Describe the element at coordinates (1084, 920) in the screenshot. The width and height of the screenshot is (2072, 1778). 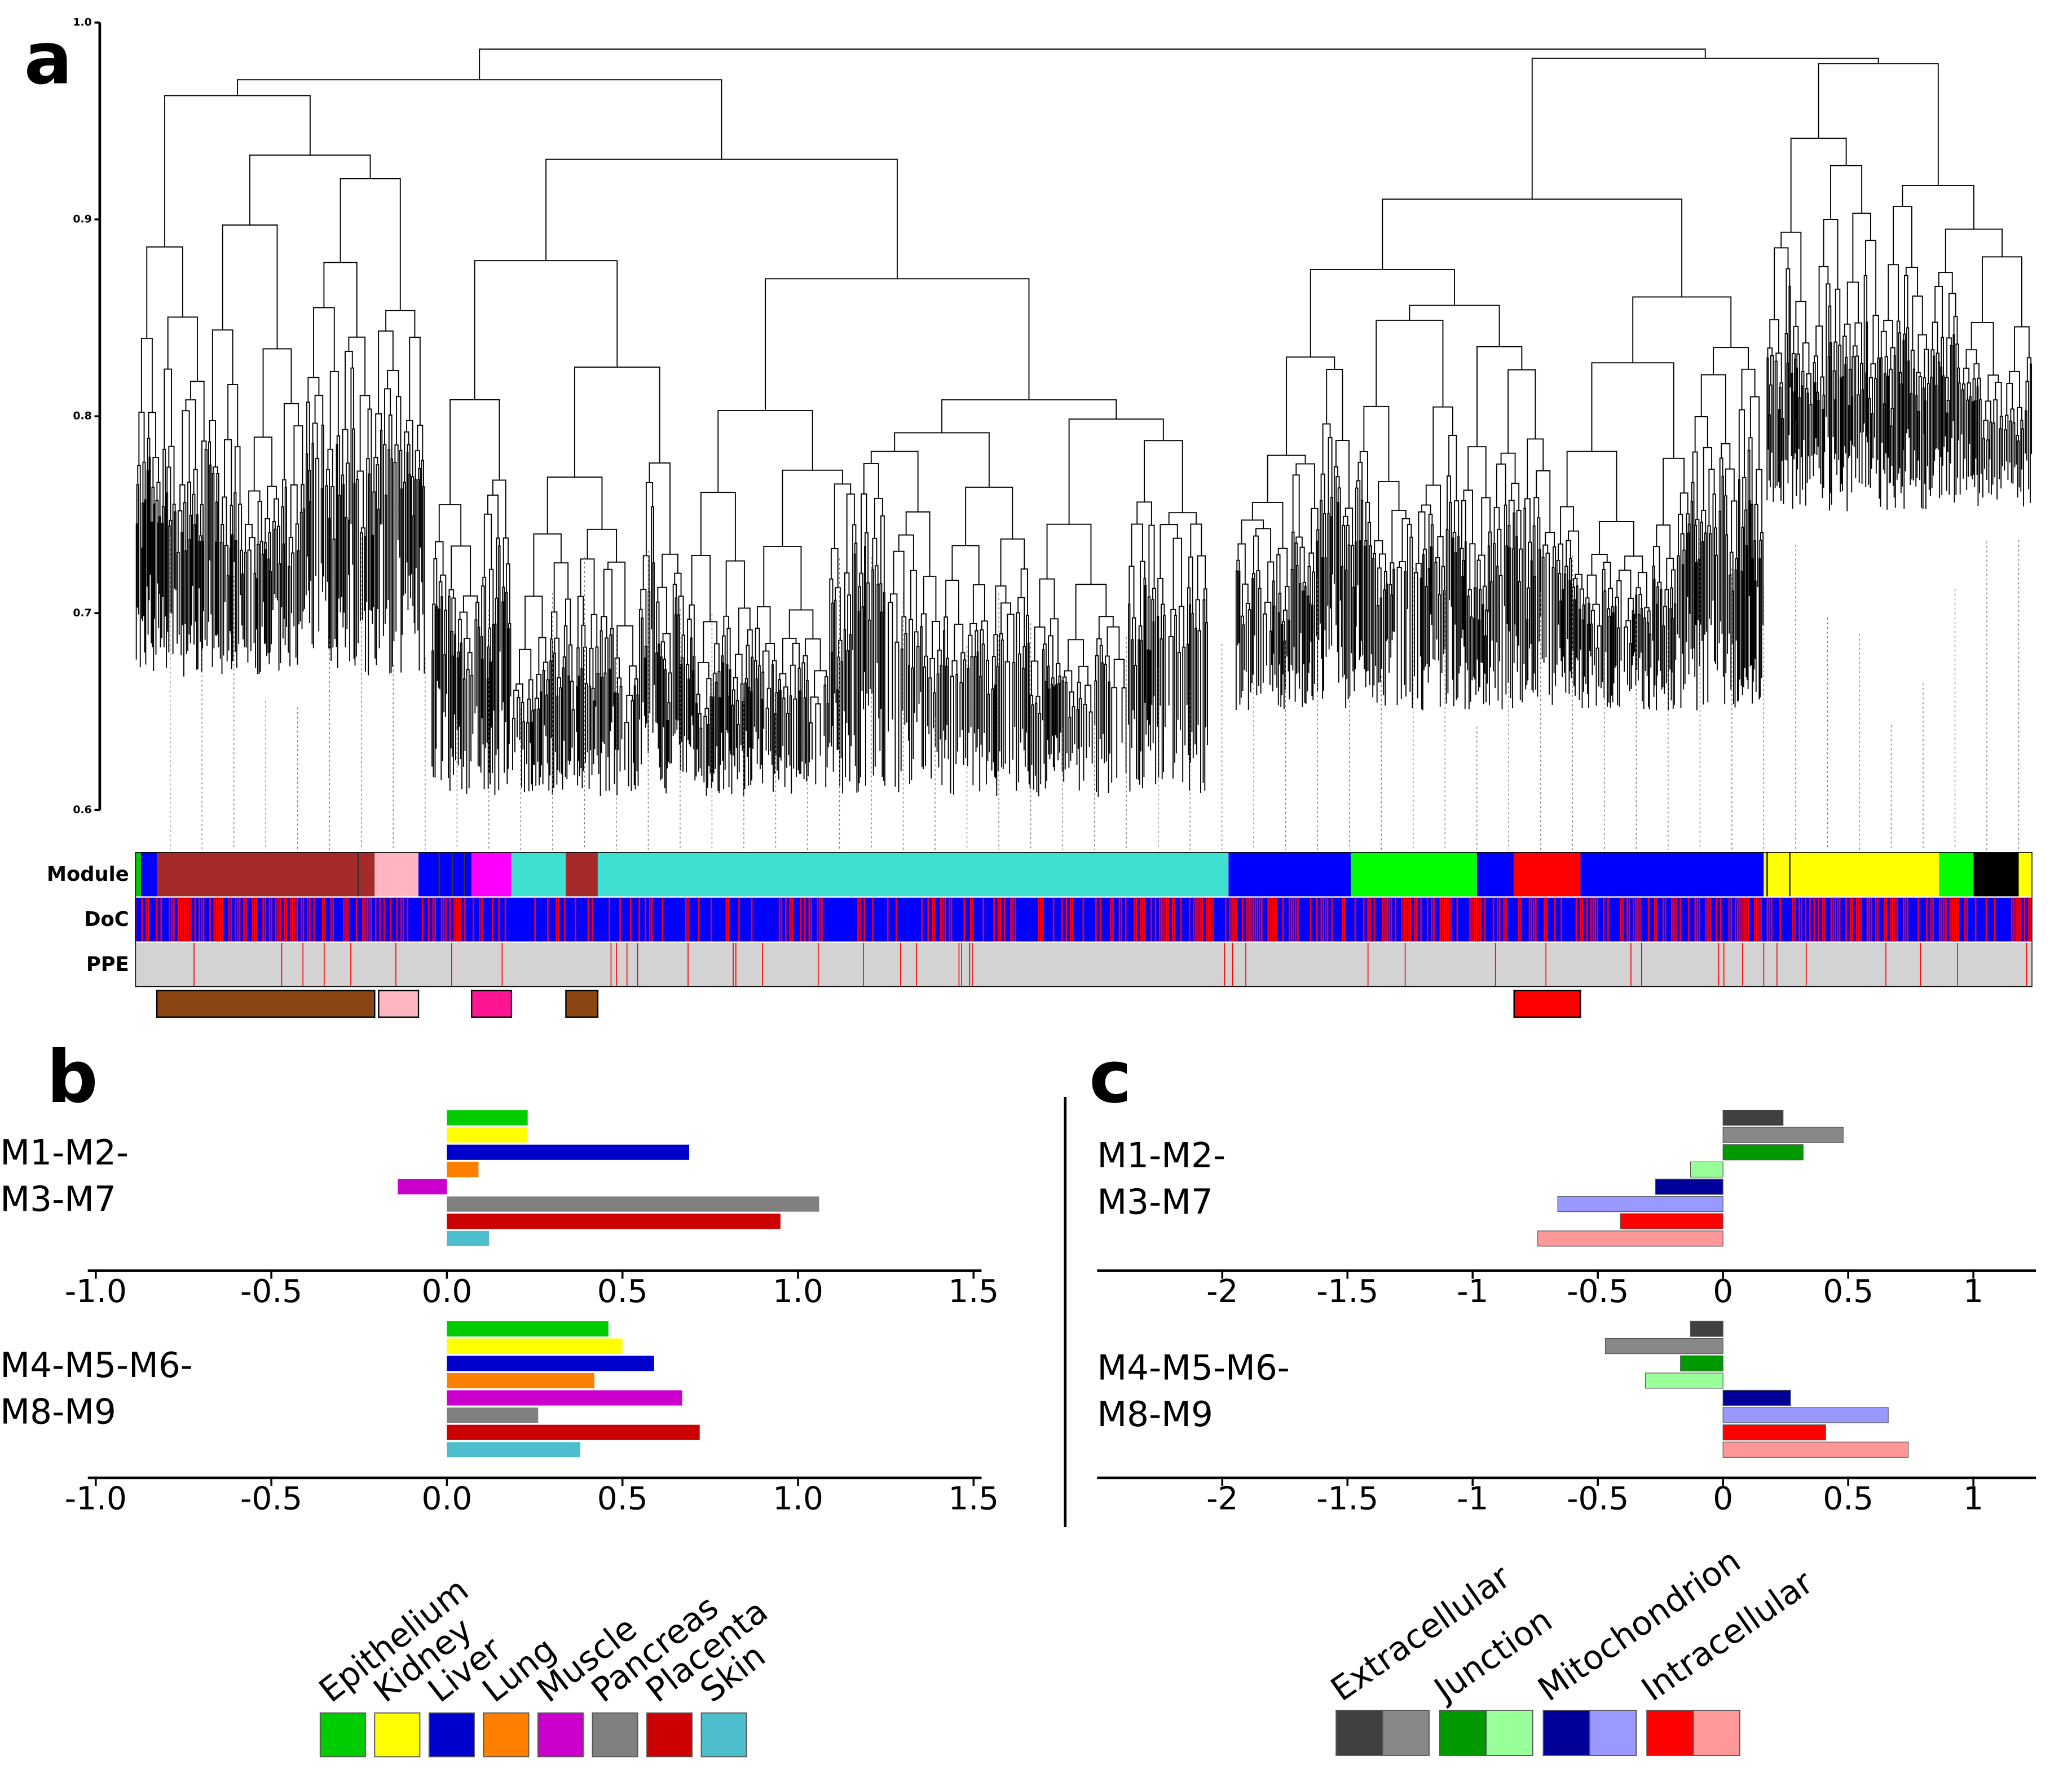
I see `rows-frame` at that location.